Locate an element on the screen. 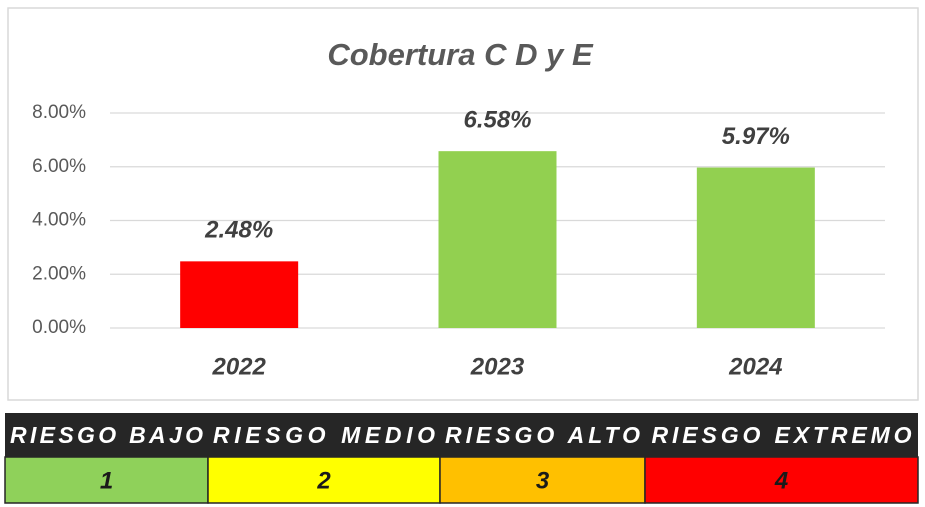 Image resolution: width=925 pixels, height=507 pixels. level-text: 4 is located at coordinates (781, 480).